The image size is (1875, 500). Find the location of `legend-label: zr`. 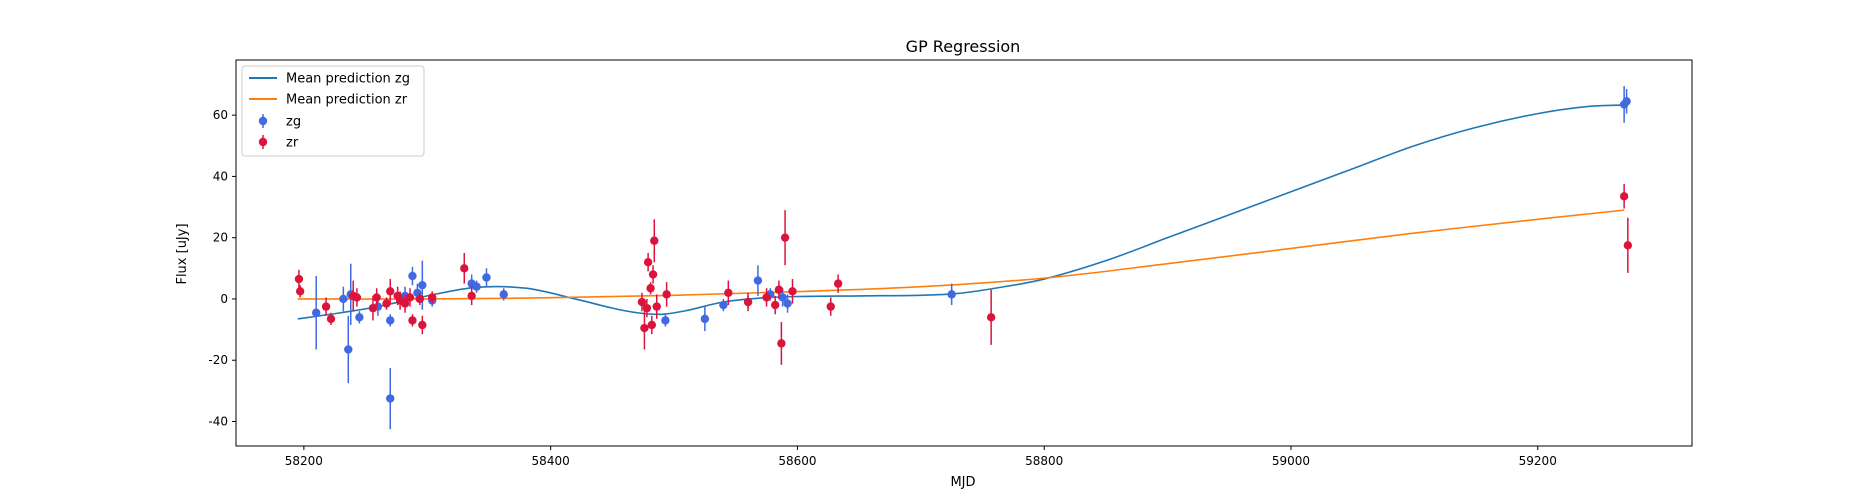

legend-label: zr is located at coordinates (292, 143).